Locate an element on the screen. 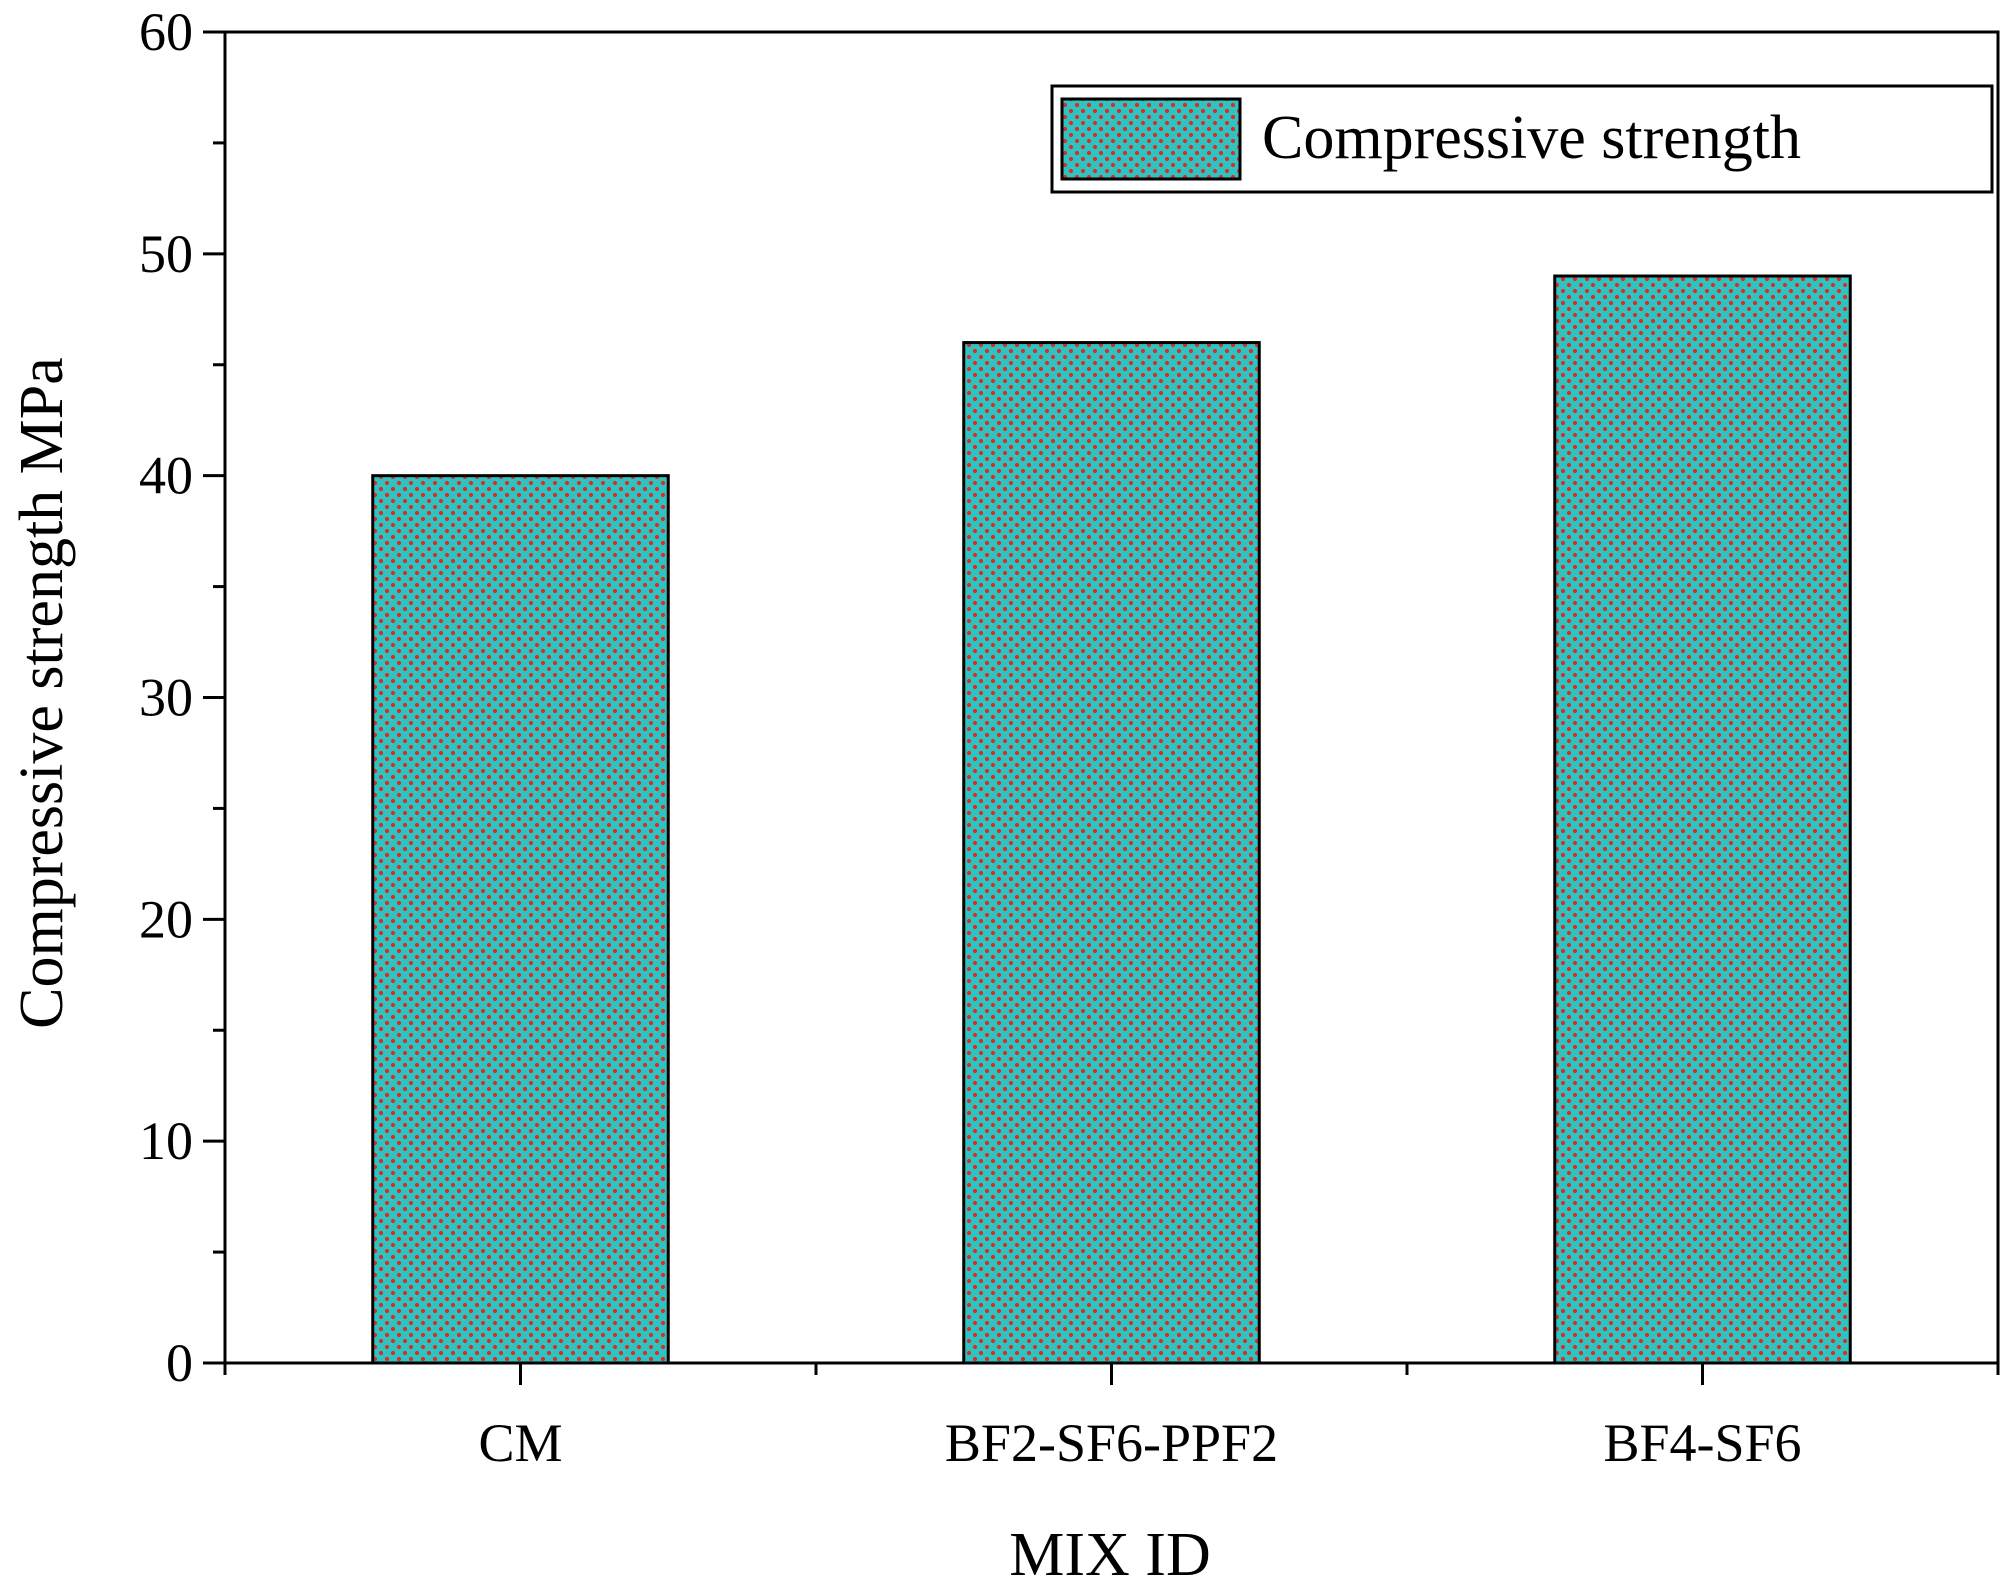 Image resolution: width=2007 pixels, height=1584 pixels. y-tick-label: 30 is located at coordinates (166, 698).